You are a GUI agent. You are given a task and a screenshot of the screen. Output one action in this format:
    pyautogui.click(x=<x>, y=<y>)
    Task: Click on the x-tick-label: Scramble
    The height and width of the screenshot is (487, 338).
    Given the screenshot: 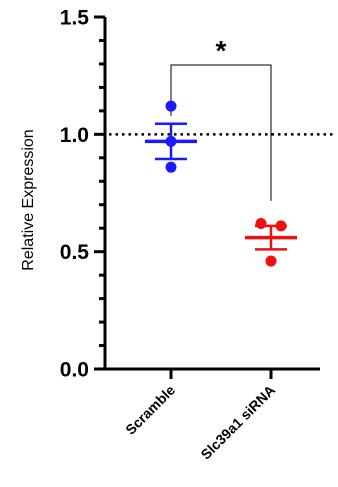 What is the action you would take?
    pyautogui.click(x=150, y=410)
    